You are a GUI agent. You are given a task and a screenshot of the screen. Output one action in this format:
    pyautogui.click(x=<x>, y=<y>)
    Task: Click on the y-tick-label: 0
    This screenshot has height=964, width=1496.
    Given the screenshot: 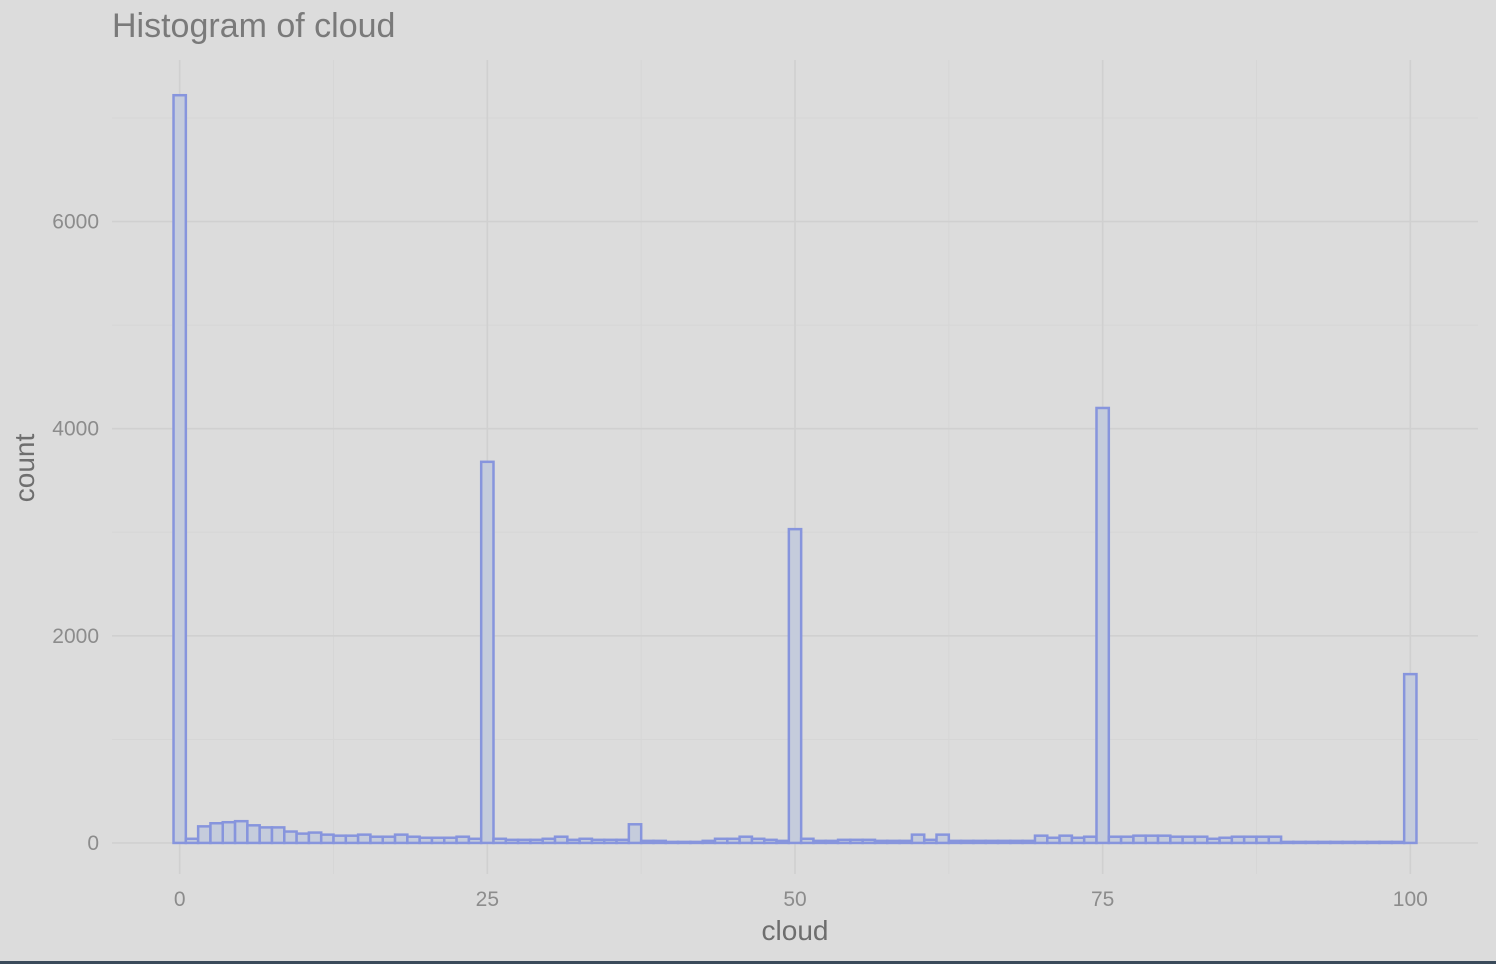 What is the action you would take?
    pyautogui.click(x=93, y=843)
    